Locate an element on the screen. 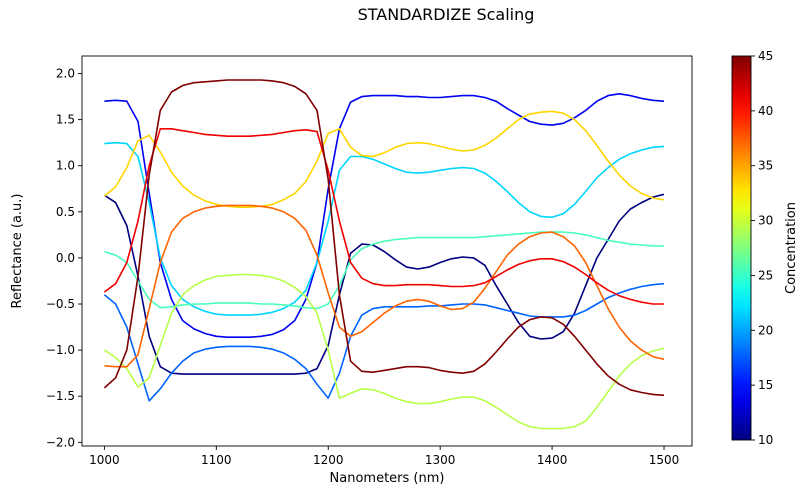  colorbar-tick-label: 35 is located at coordinates (765, 166).